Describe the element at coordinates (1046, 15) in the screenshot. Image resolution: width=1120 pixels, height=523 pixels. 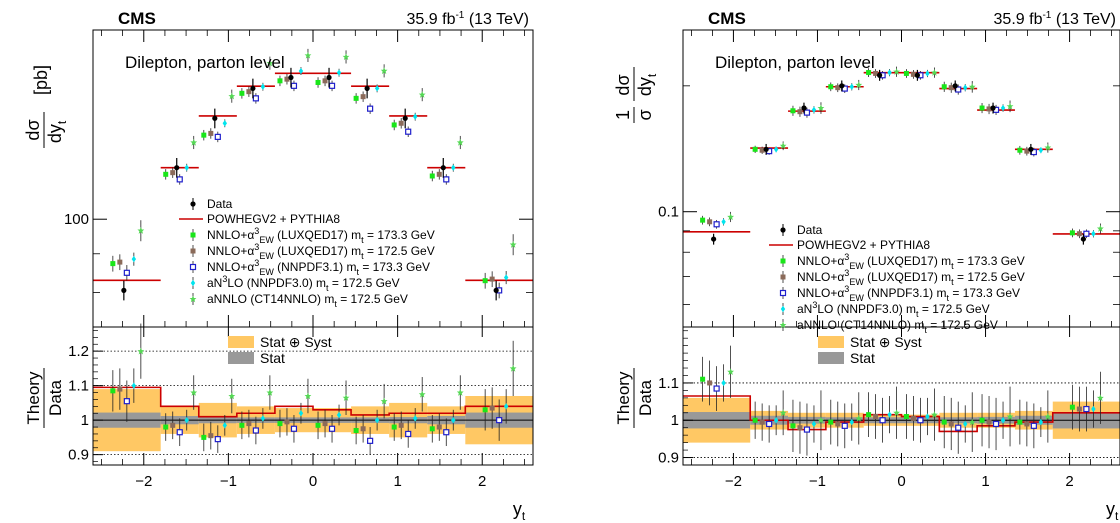
I see `luminosity-label-part: -1` at that location.